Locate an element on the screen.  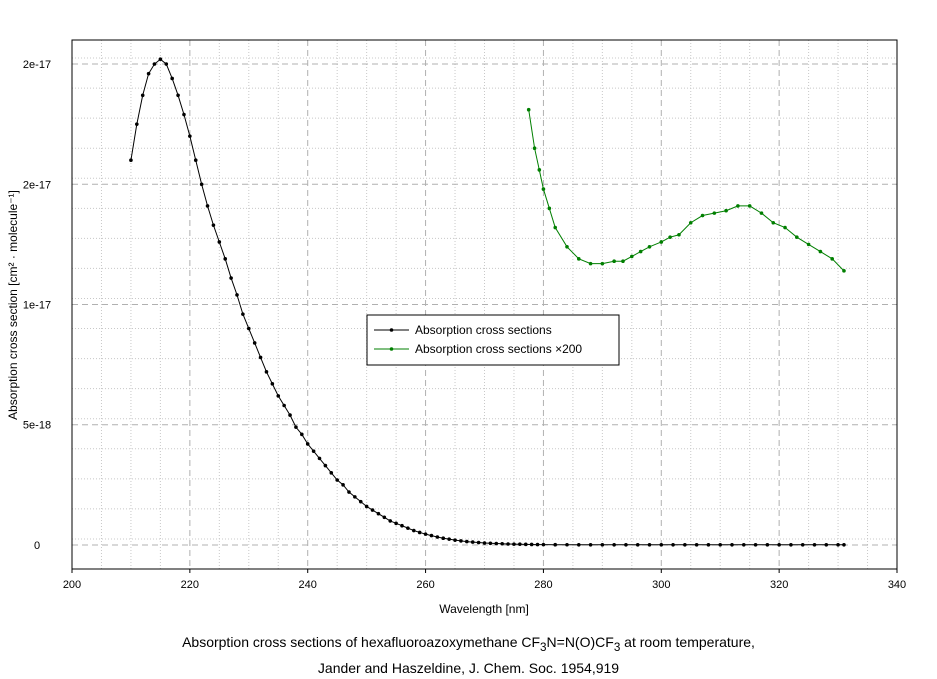
caption-text: at room temperature, is located at coordinates (687, 642).